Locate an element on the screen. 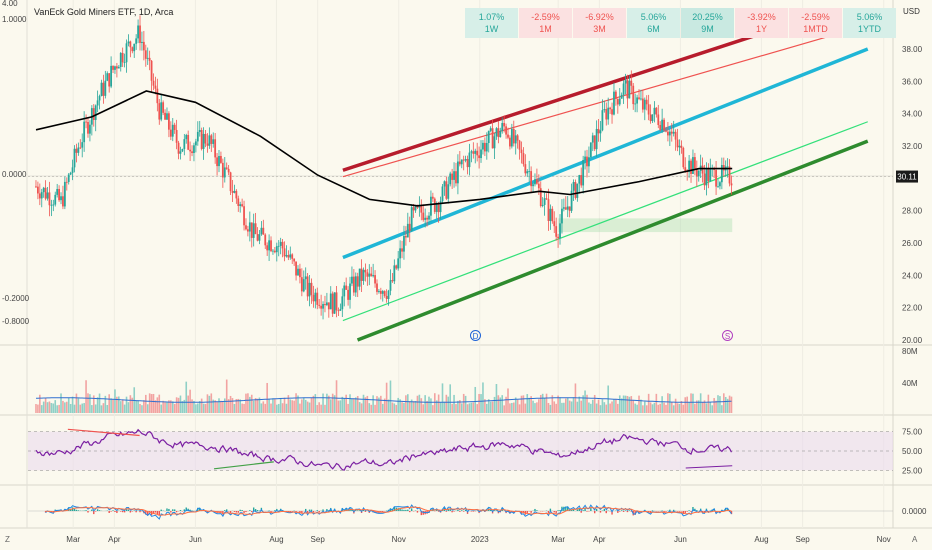  split-marker: S is located at coordinates (727, 335).